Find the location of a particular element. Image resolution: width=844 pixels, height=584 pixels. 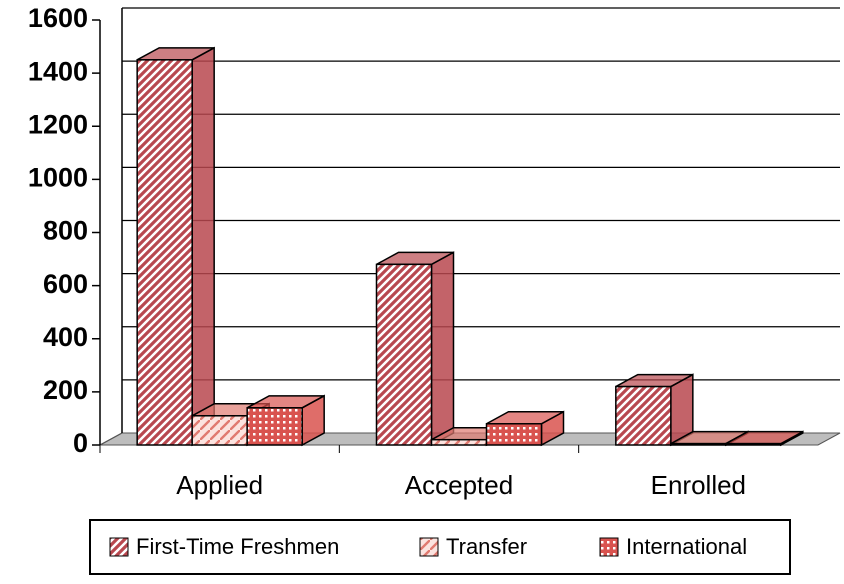

x-tick-label: Enrolled is located at coordinates (698, 485).